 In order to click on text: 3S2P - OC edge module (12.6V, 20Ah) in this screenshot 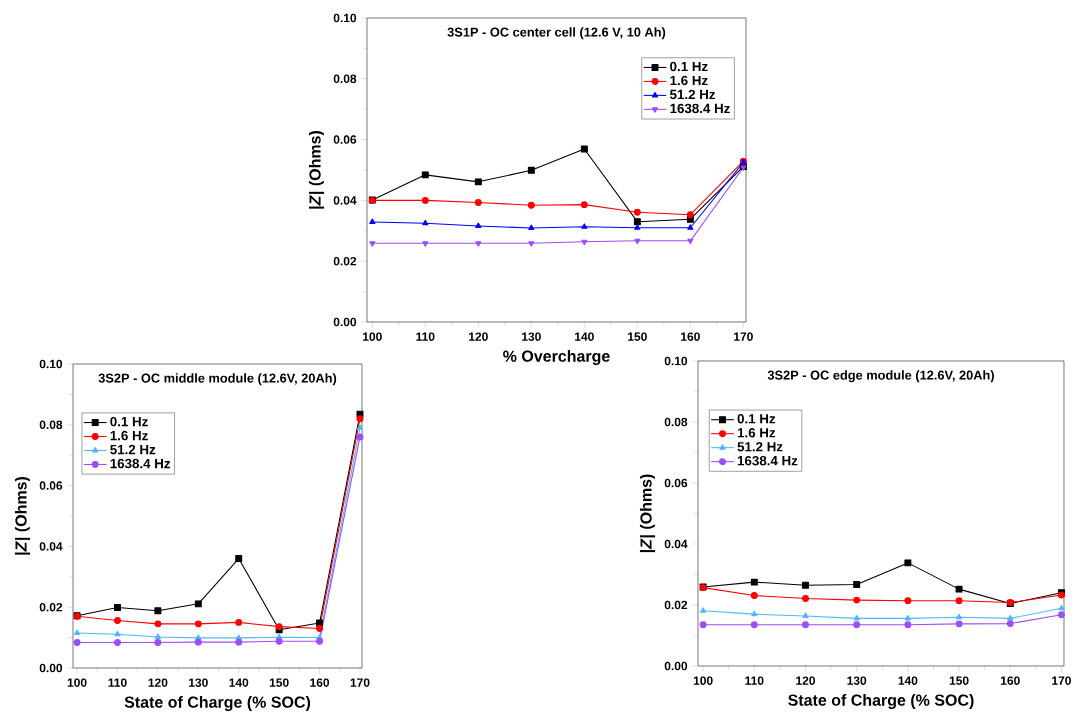, I will do `click(880, 376)`.